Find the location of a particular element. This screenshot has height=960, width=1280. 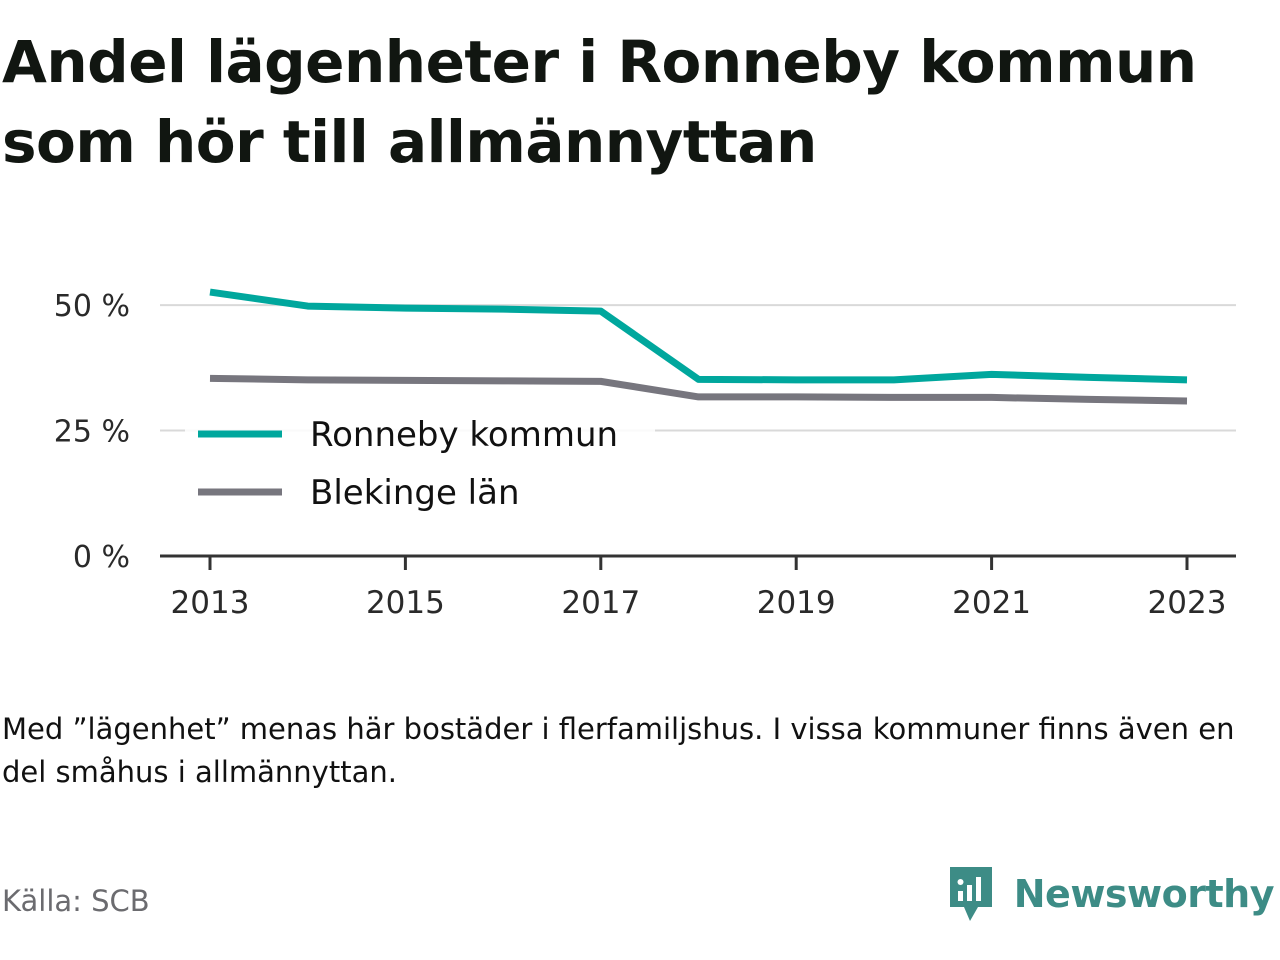

legend: Ronneby kommun Blekinge län is located at coordinates (420, 463).